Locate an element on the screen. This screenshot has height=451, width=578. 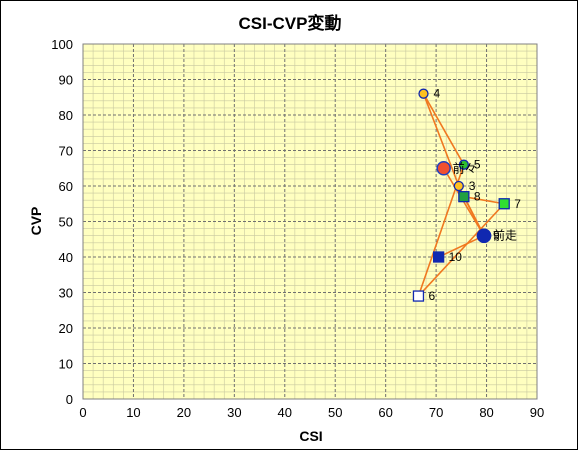
x-axis-label: CSI is located at coordinates (310, 436).